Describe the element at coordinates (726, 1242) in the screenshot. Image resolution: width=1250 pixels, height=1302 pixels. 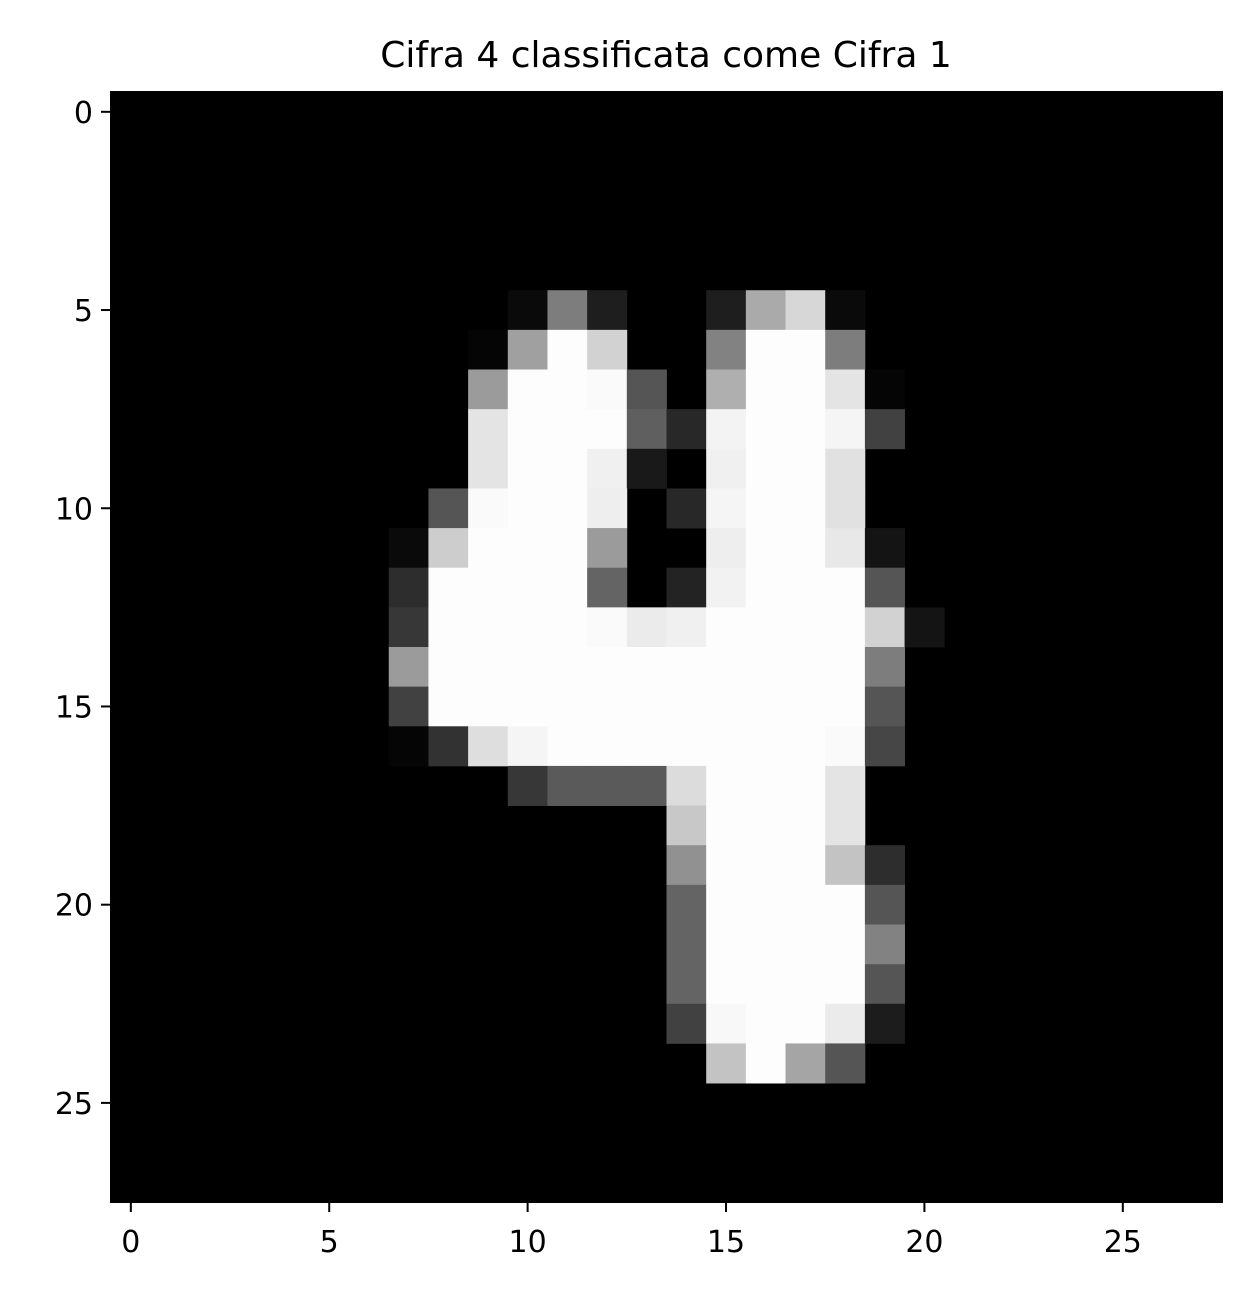
I see `x-tick-label: 15` at that location.